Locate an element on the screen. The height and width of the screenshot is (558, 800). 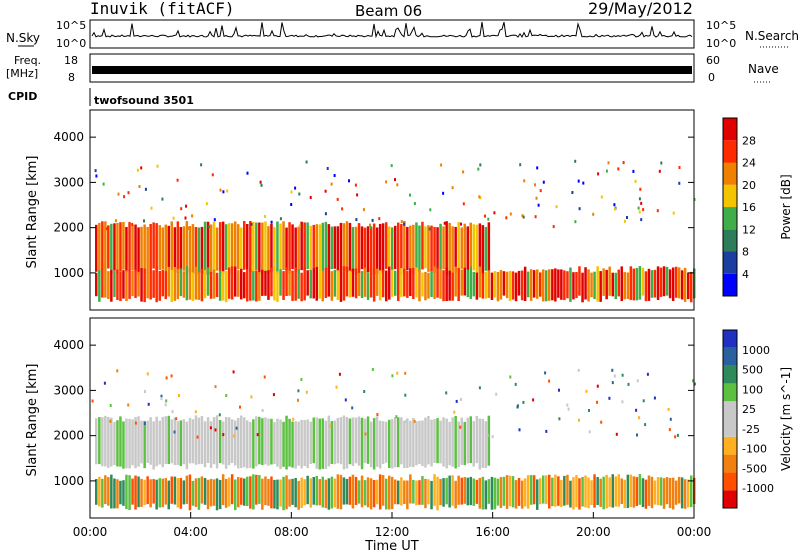
colorbar-swatch is located at coordinates (730, 445).